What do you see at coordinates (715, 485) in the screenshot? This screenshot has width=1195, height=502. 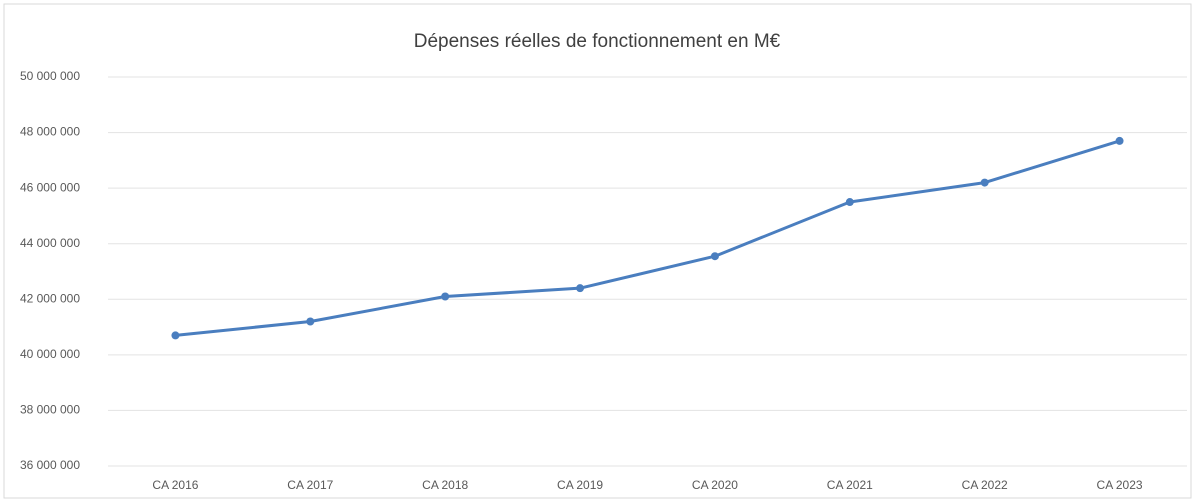 I see `x-tick-label: CA 2020` at bounding box center [715, 485].